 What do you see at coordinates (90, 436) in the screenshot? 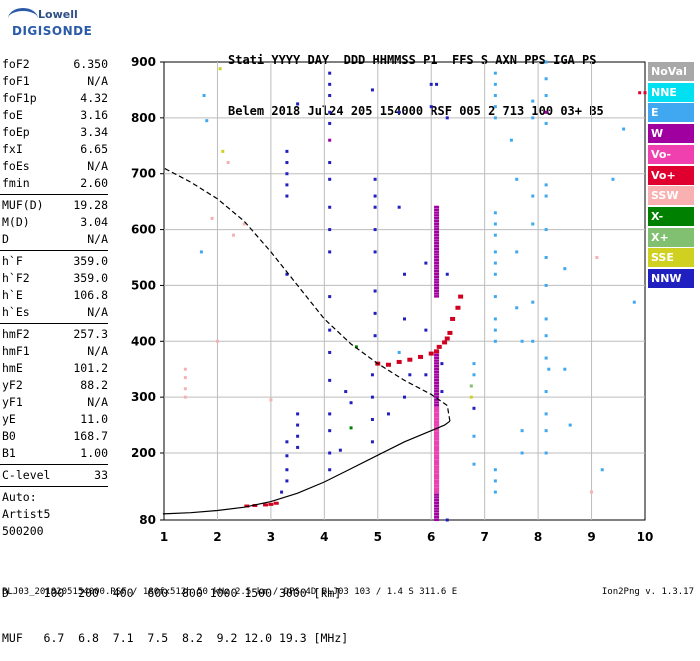
I see `param-value: 168.7` at bounding box center [90, 436].